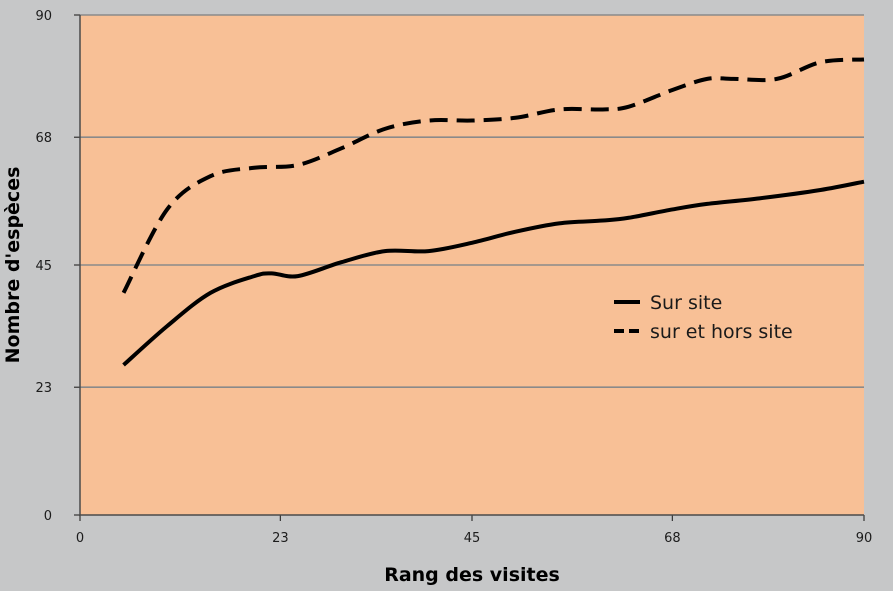  What do you see at coordinates (43, 138) in the screenshot?
I see `y-tick-label: 68` at bounding box center [43, 138].